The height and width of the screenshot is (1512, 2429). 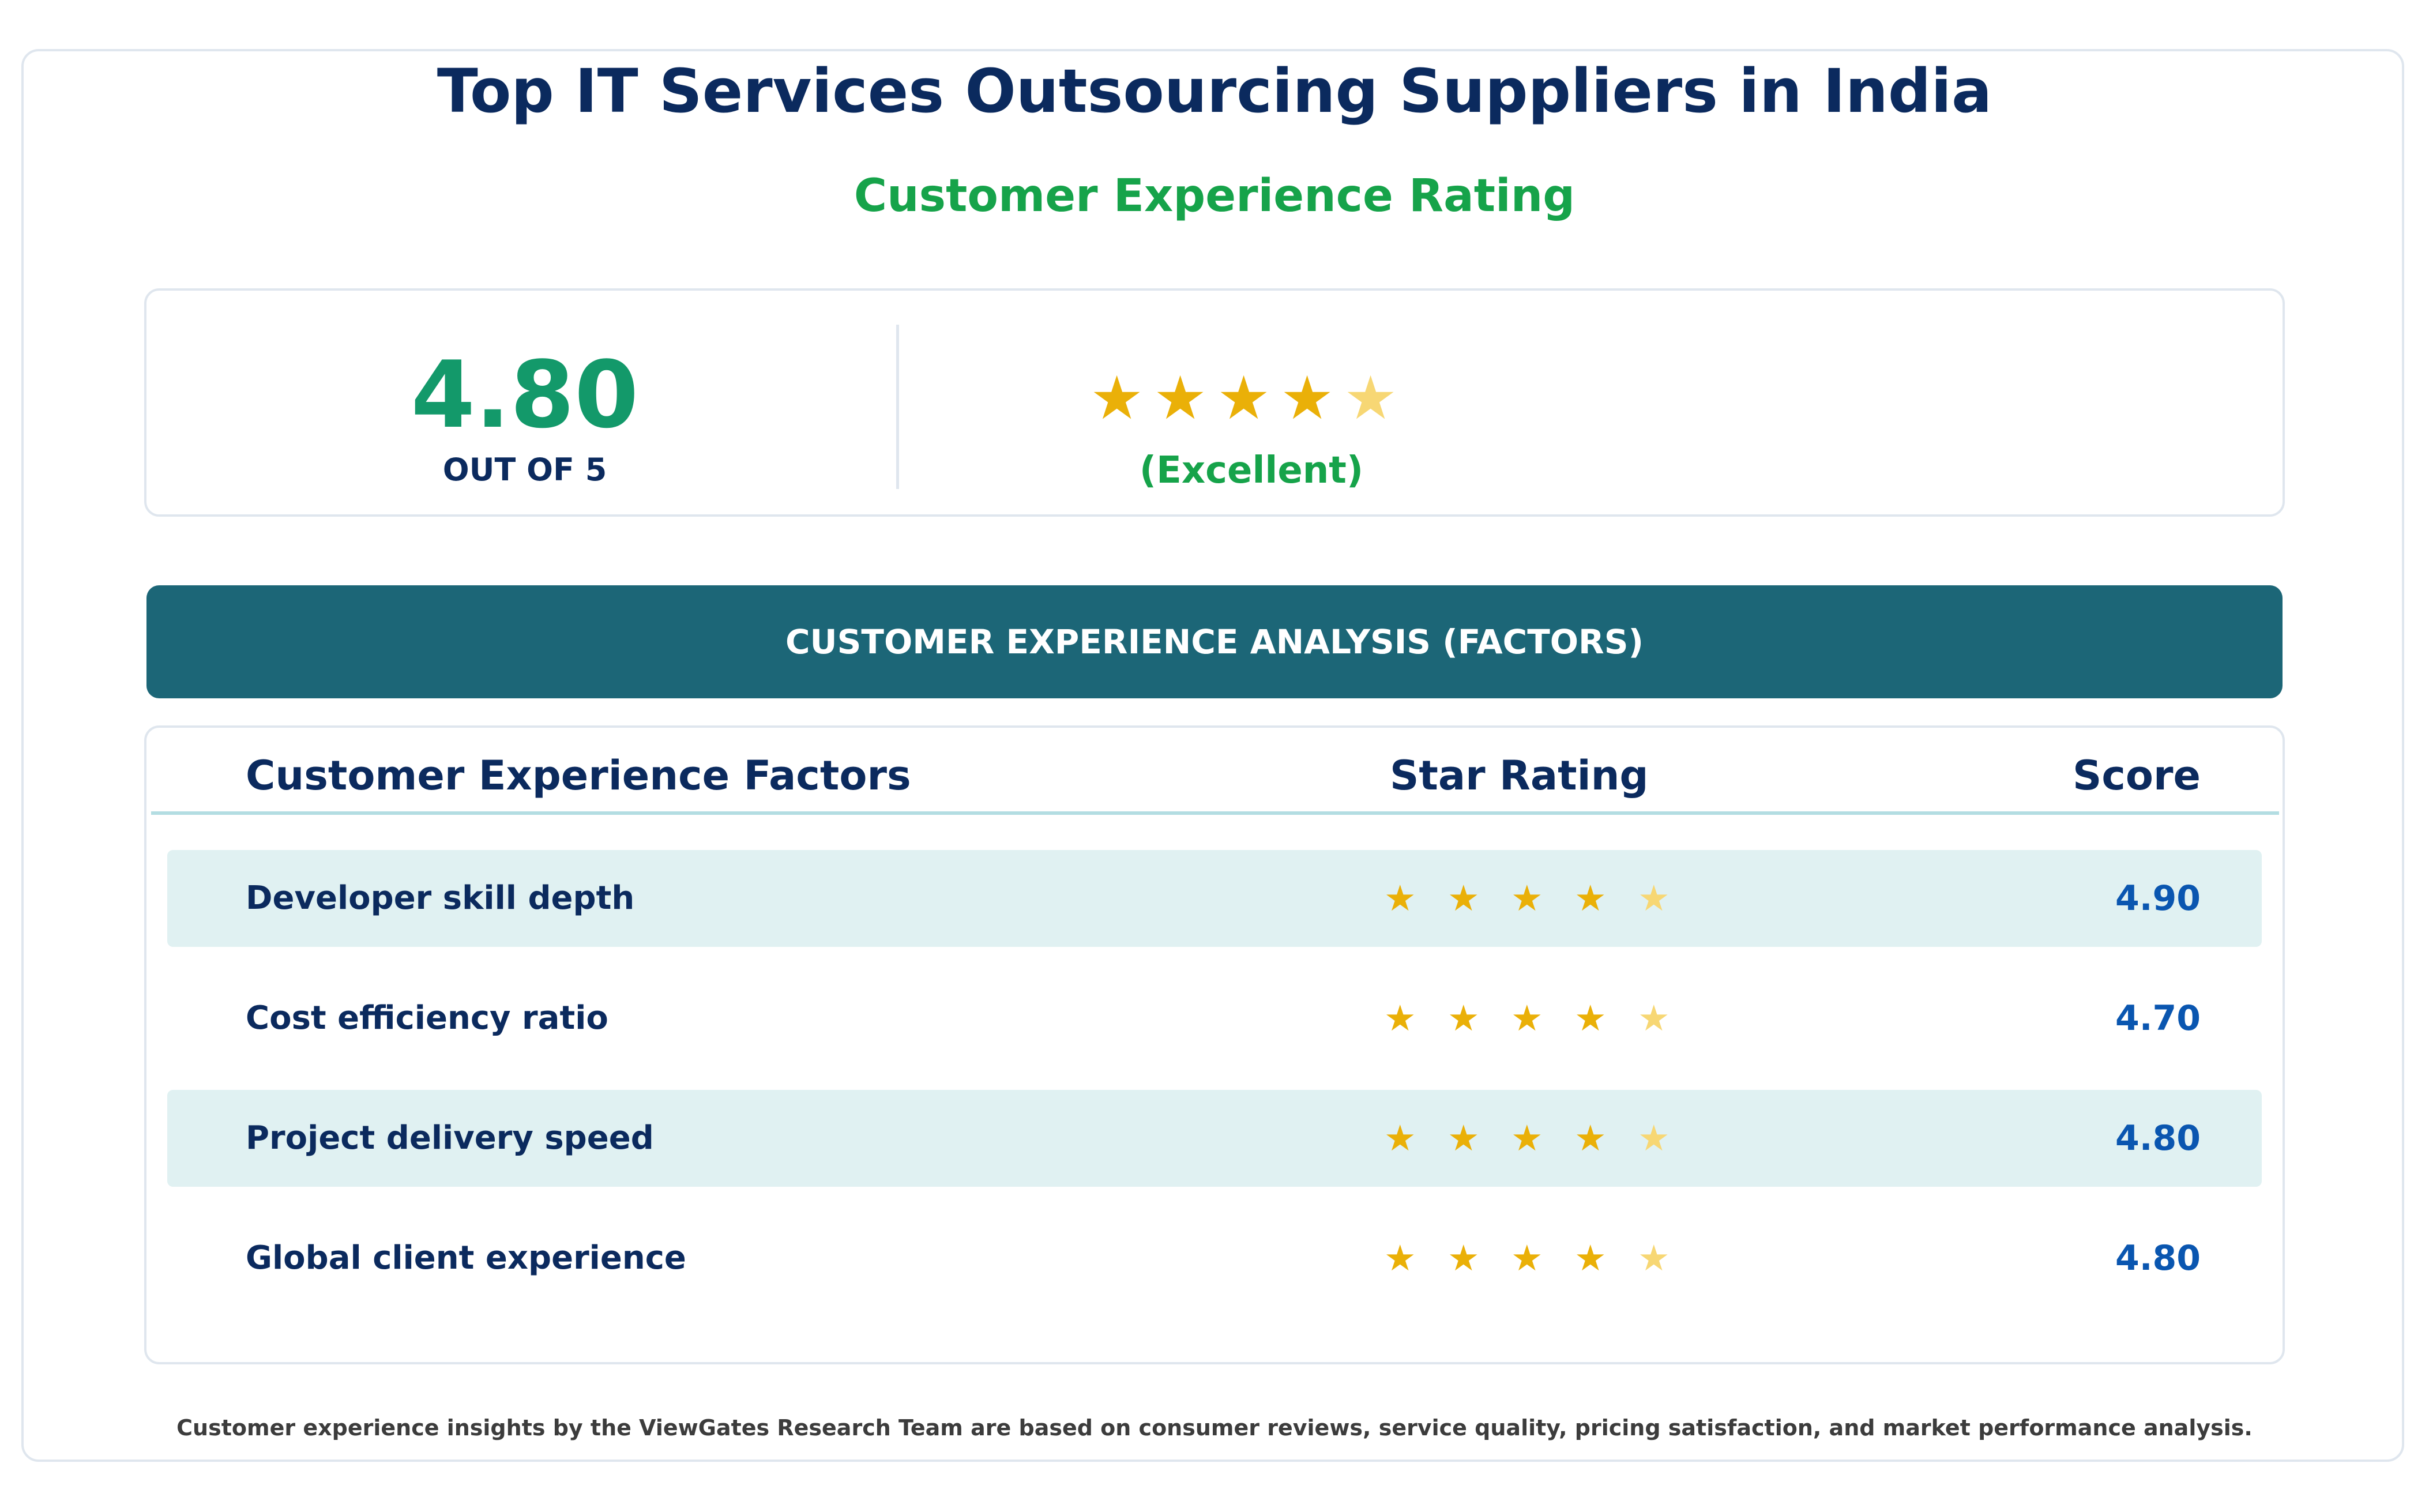 What do you see at coordinates (450, 1138) in the screenshot?
I see `factor-name: Project delivery speed` at bounding box center [450, 1138].